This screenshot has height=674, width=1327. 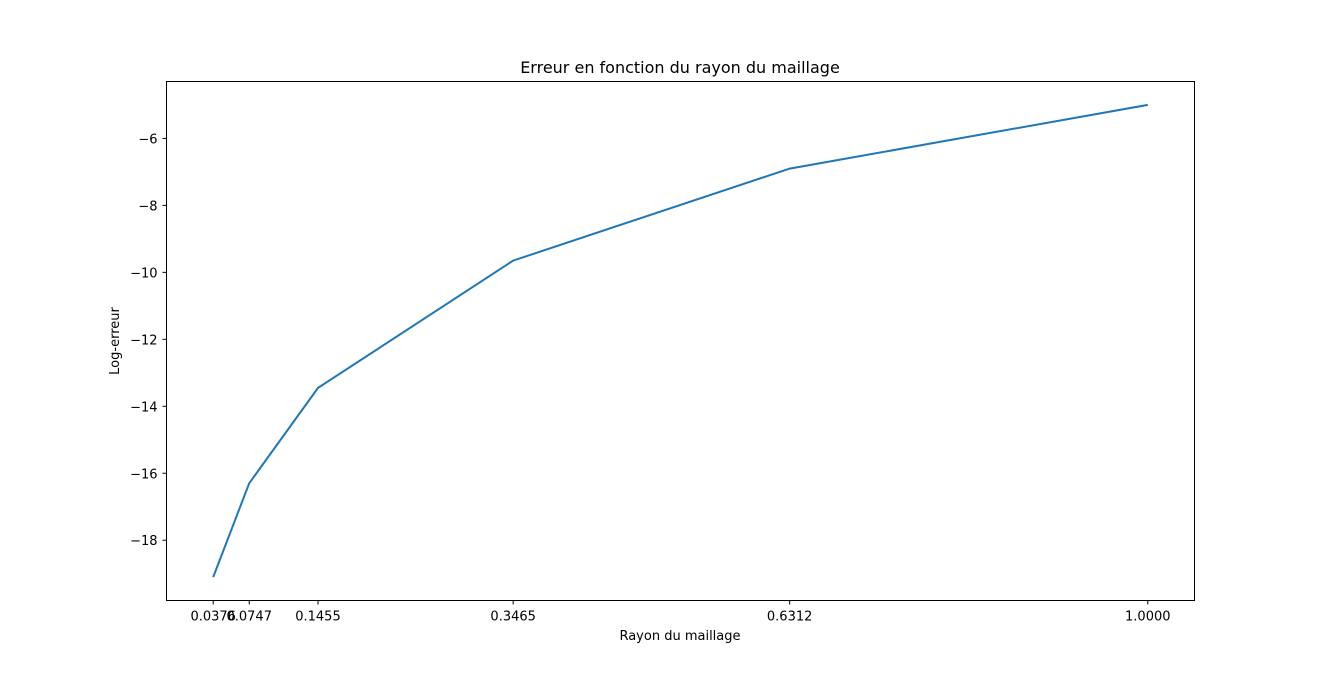 I want to click on x-tick-label: 1.0000, so click(x=1148, y=617).